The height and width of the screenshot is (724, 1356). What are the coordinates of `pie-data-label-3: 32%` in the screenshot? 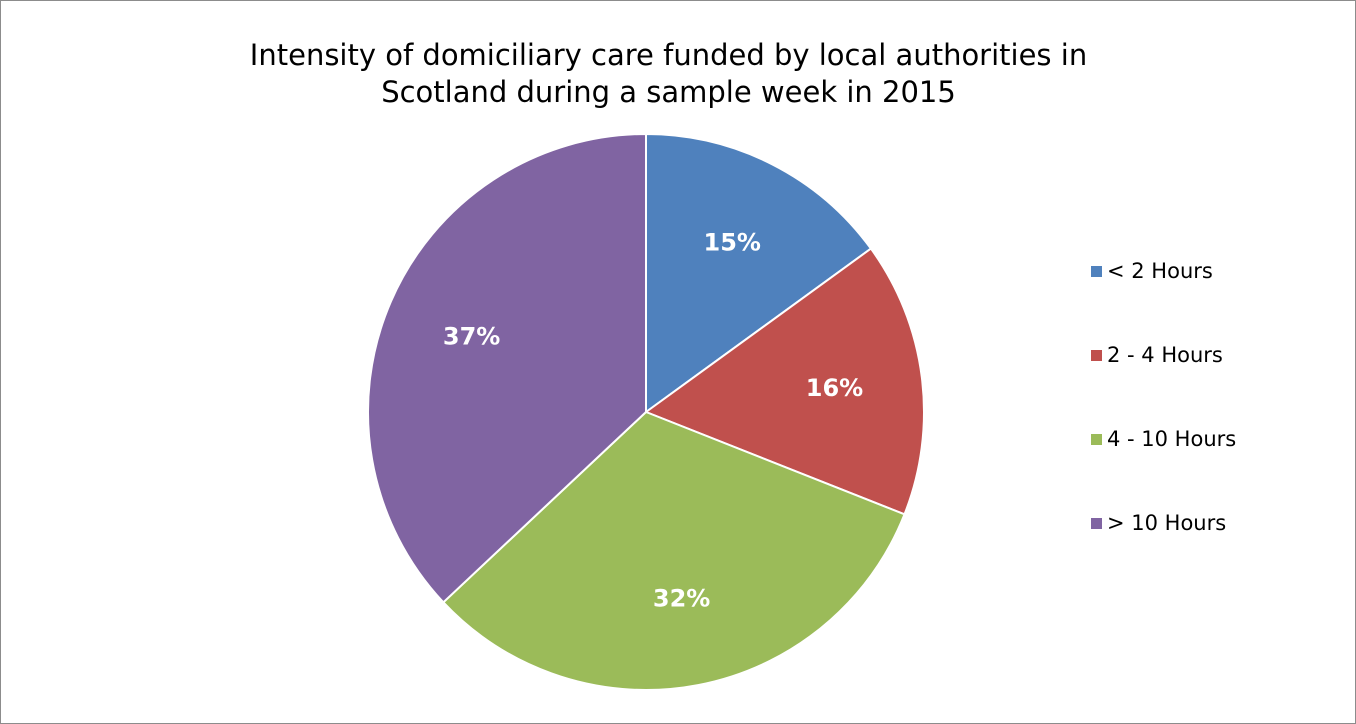 It's located at (681, 599).